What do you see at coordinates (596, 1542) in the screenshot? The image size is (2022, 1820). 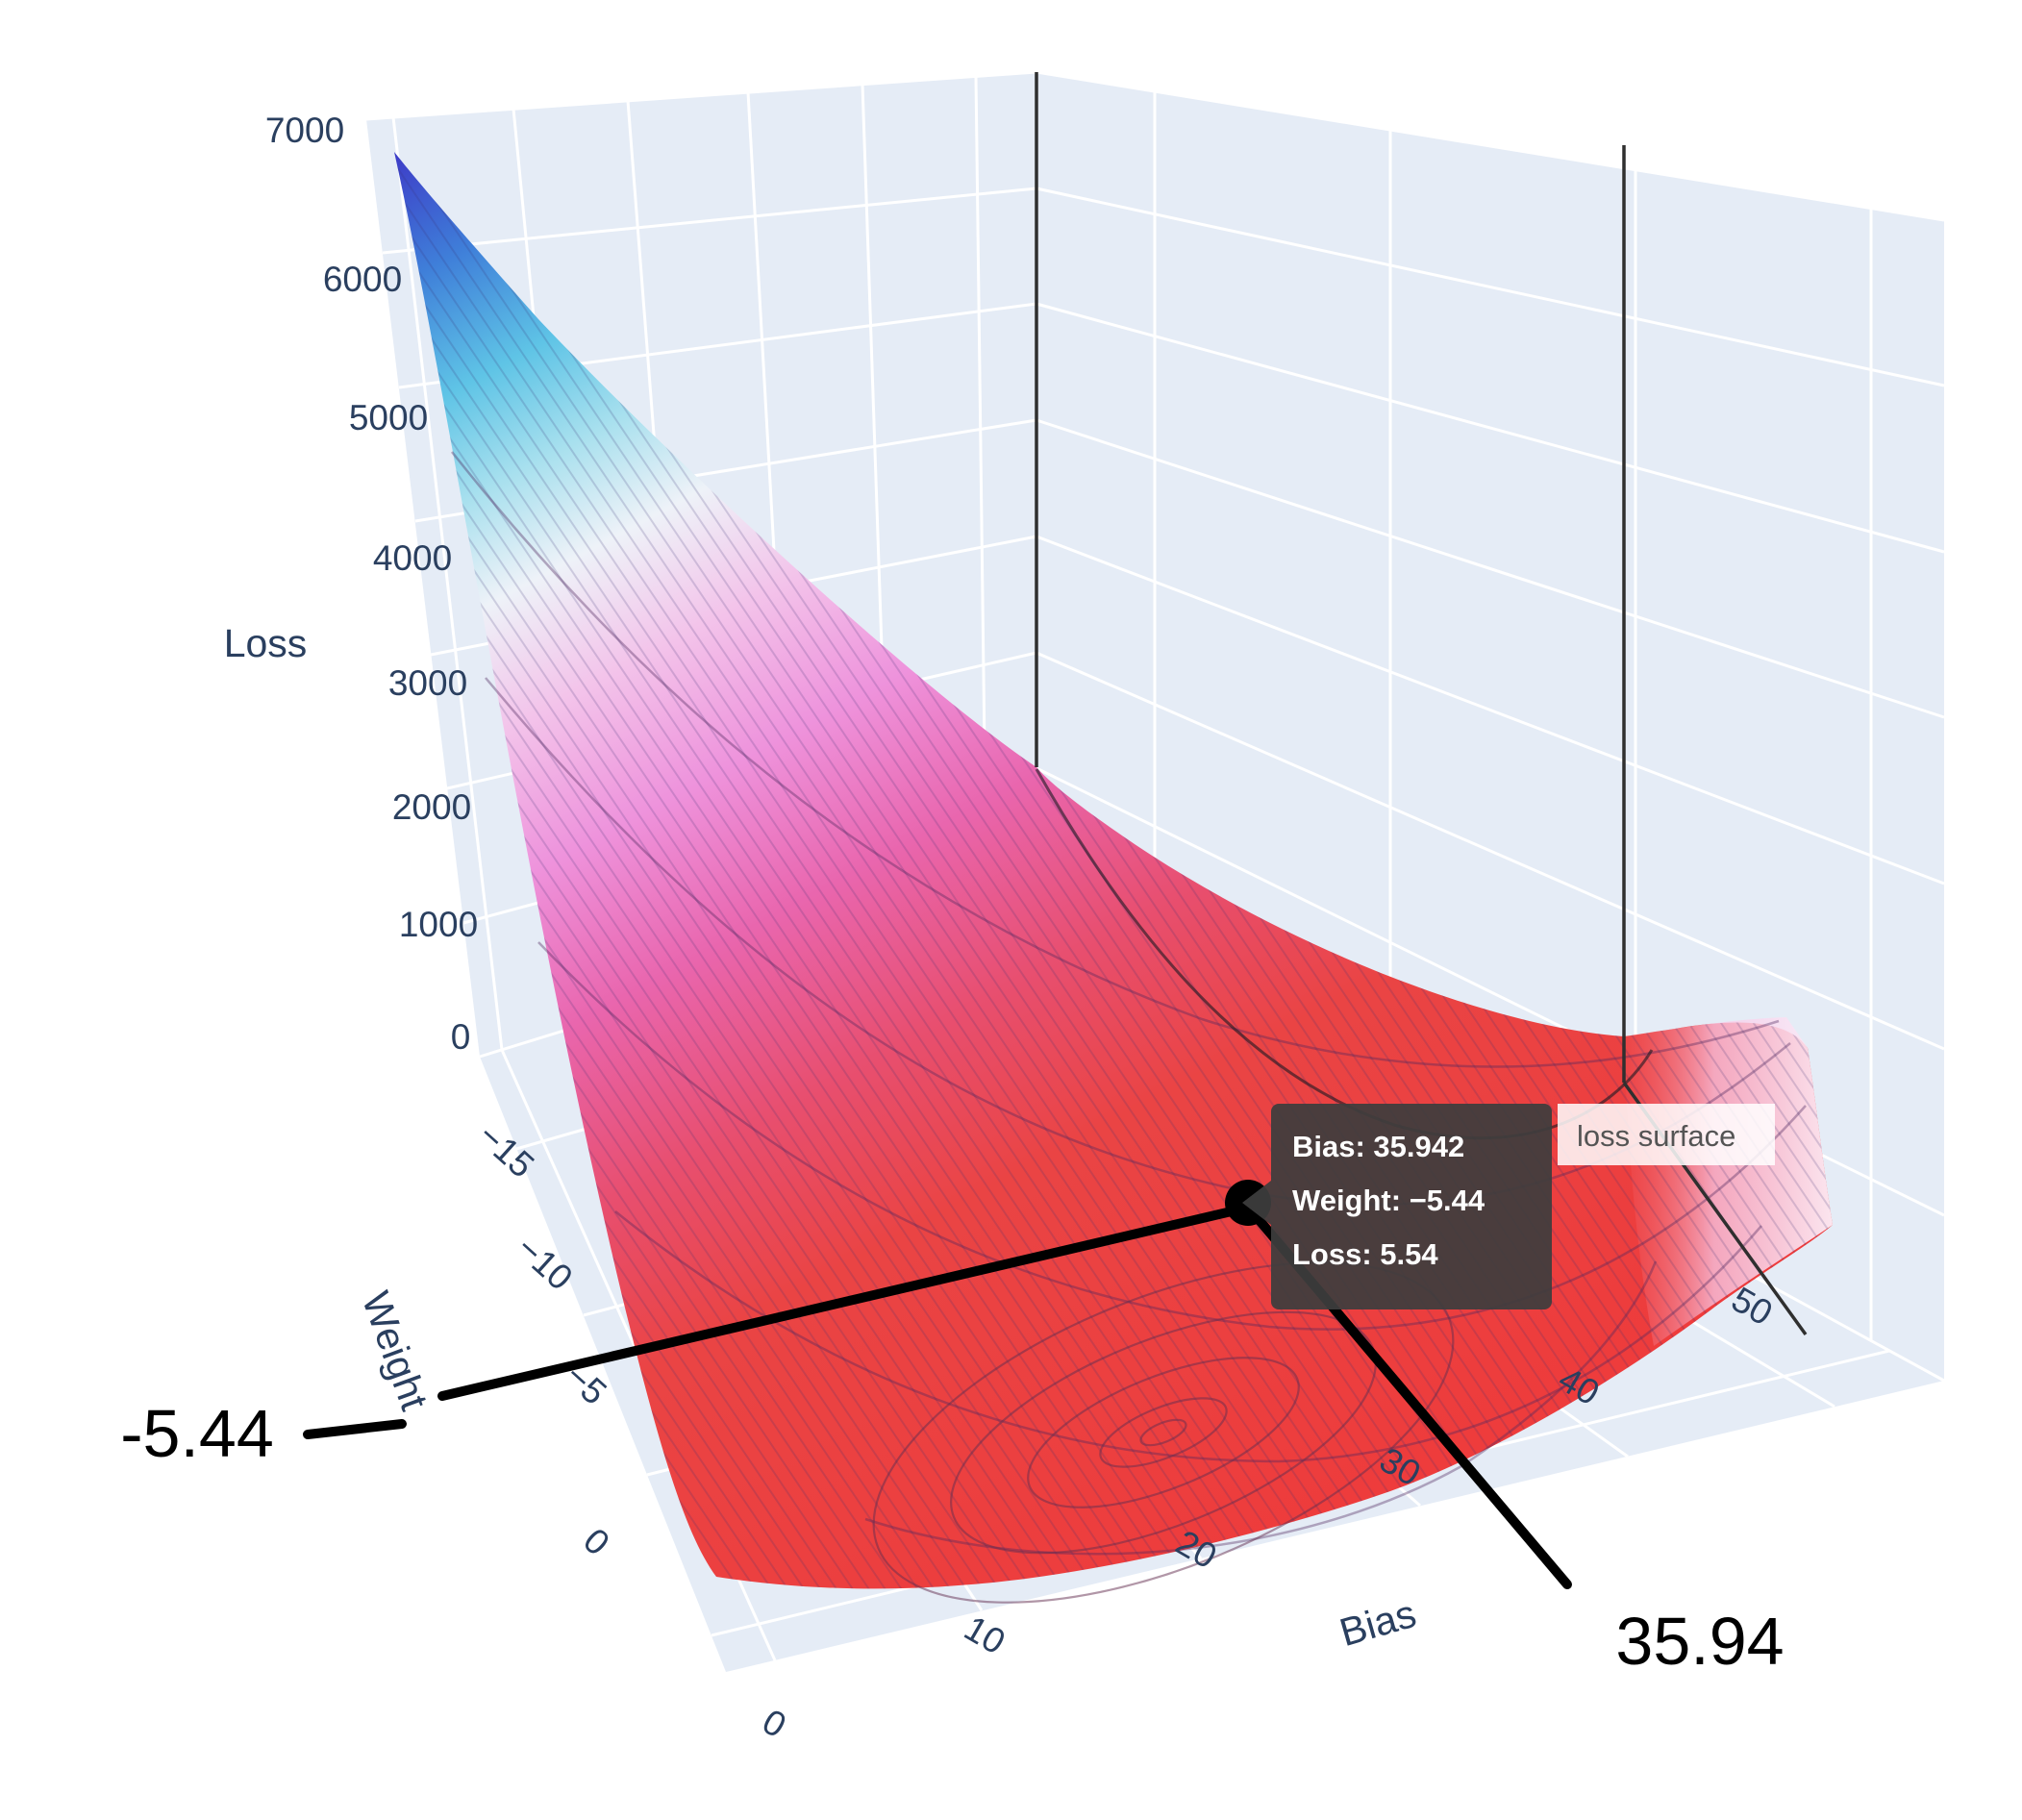 I see `weight-tick-0: 0` at bounding box center [596, 1542].